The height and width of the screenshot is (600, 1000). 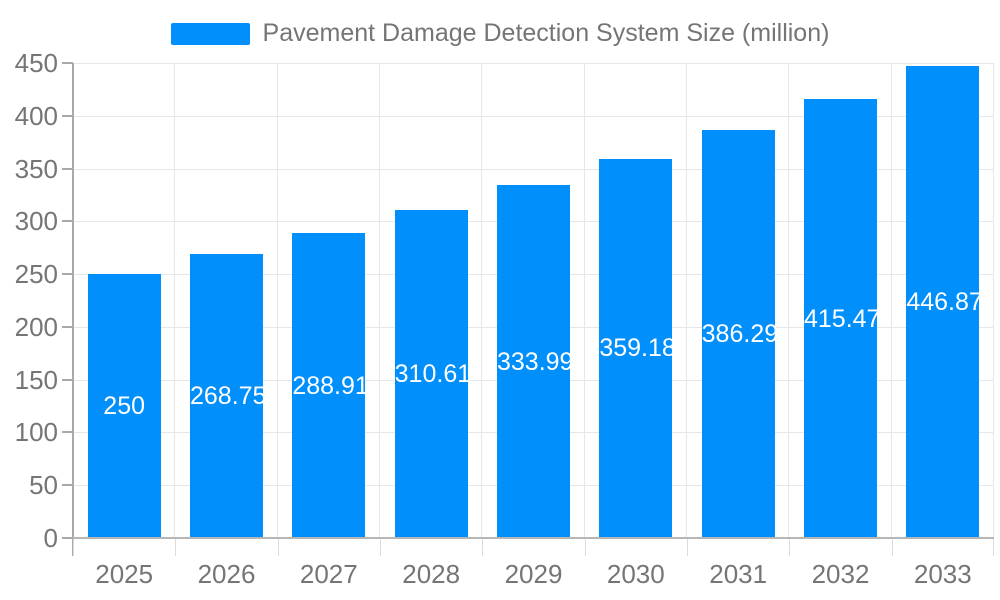 I want to click on bar-value-label: 386.29, so click(x=740, y=334).